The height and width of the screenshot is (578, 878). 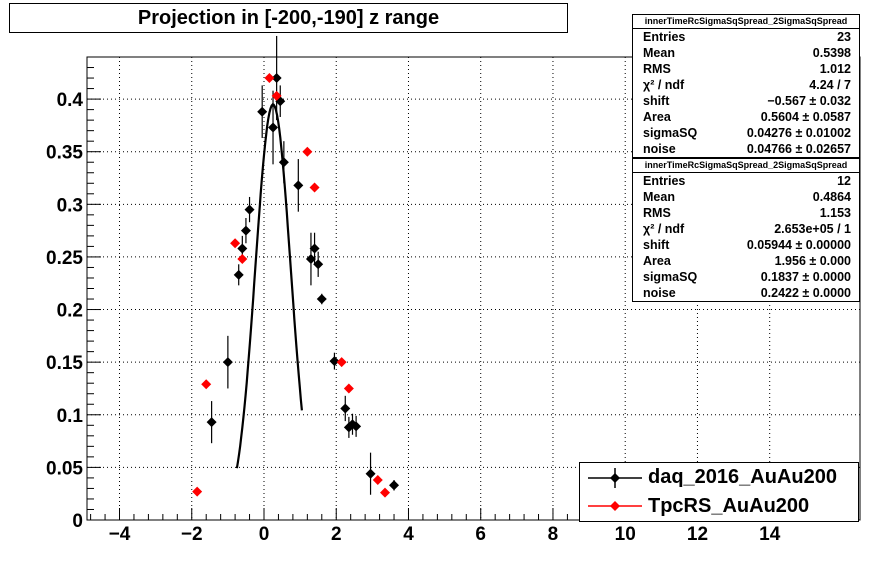 I want to click on y-tick-label: 0.05, so click(x=64, y=468).